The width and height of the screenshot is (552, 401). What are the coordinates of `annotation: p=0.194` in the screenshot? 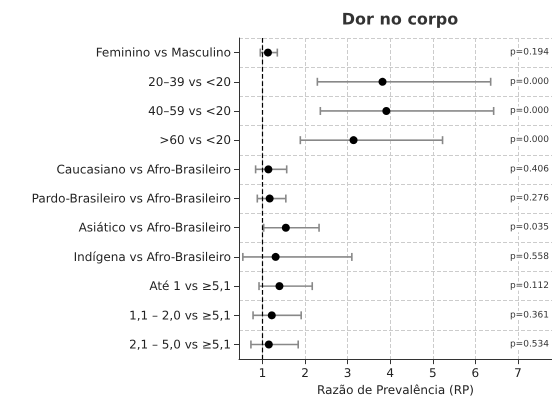 It's located at (530, 53).